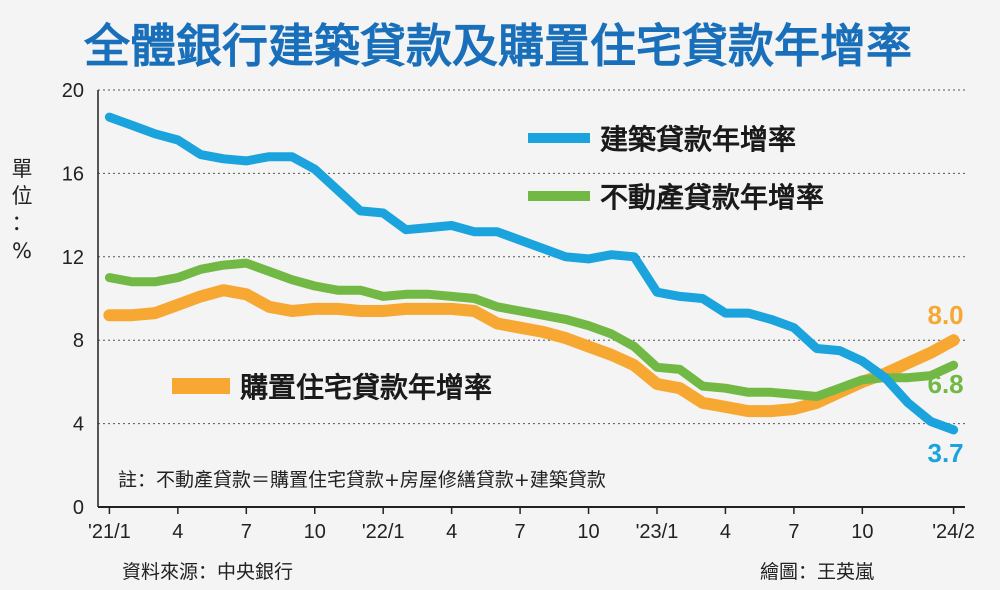  I want to click on x-tick-label: '22/1, so click(383, 532).